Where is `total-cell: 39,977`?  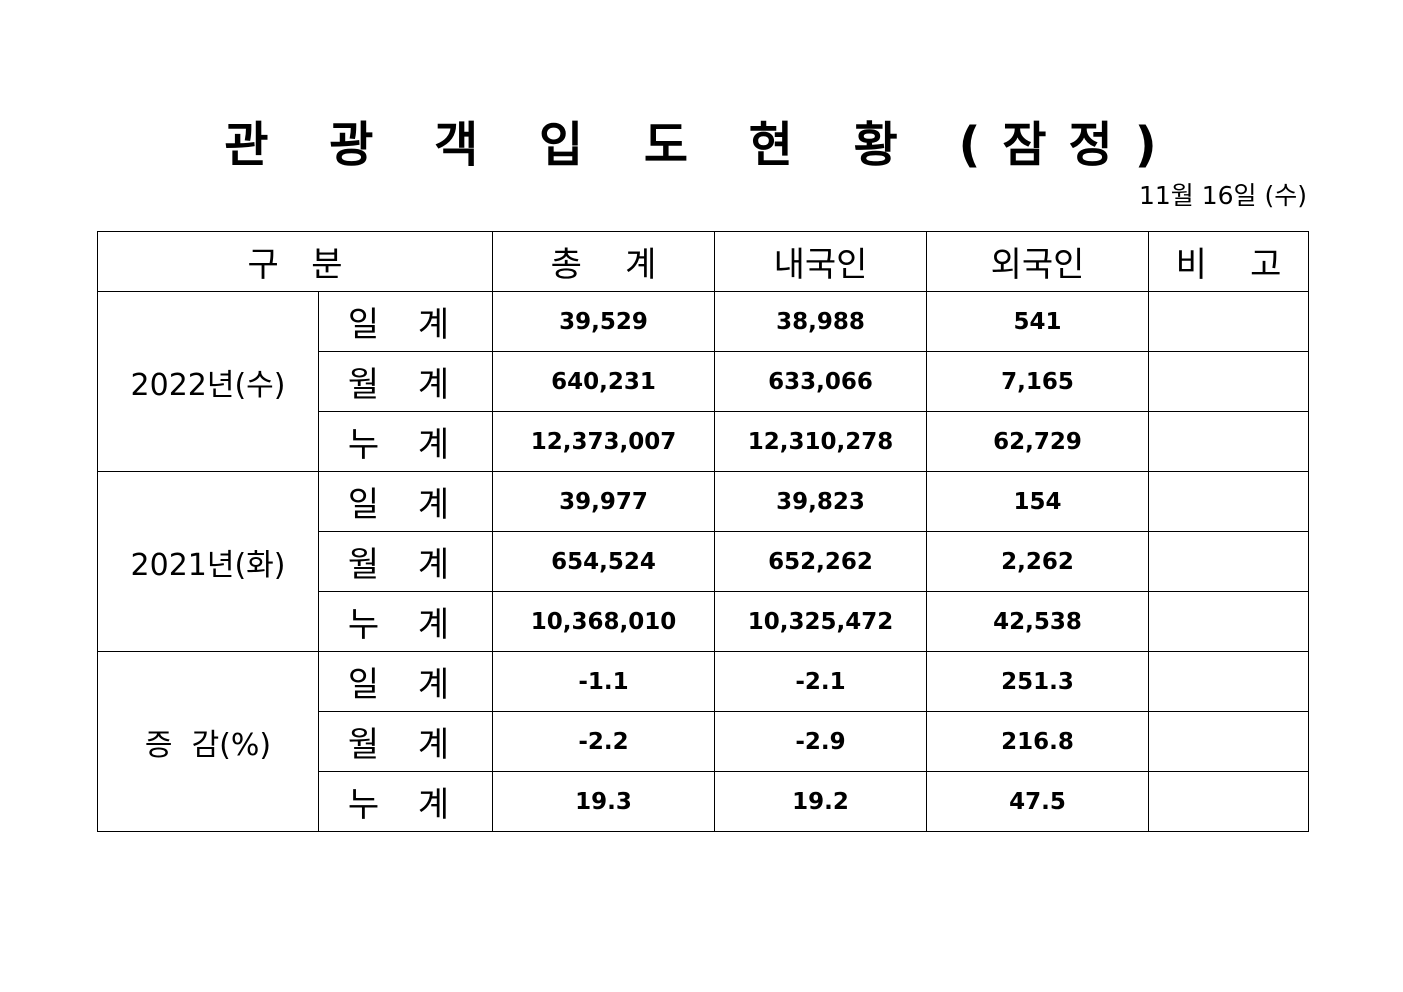 total-cell: 39,977 is located at coordinates (603, 501).